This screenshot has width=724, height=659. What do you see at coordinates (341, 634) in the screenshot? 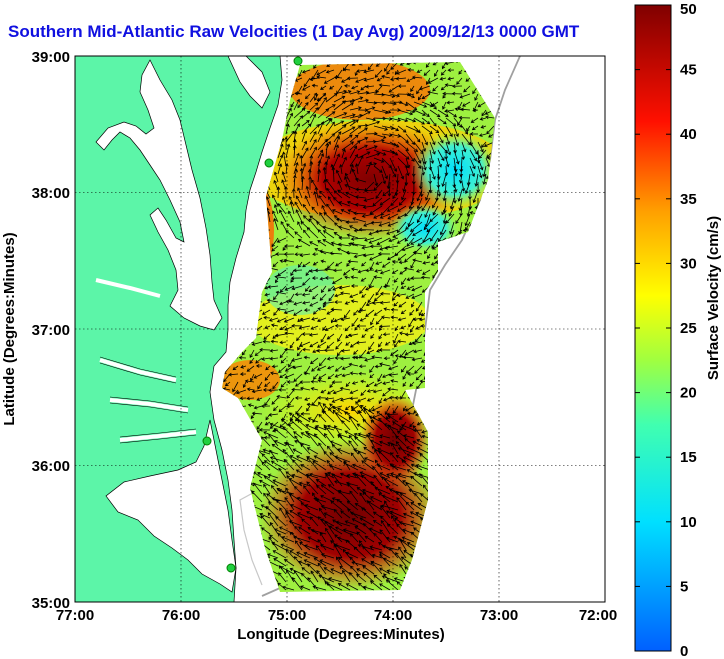
I see `x-axis-label: Longitude (Degrees:Minutes)` at bounding box center [341, 634].